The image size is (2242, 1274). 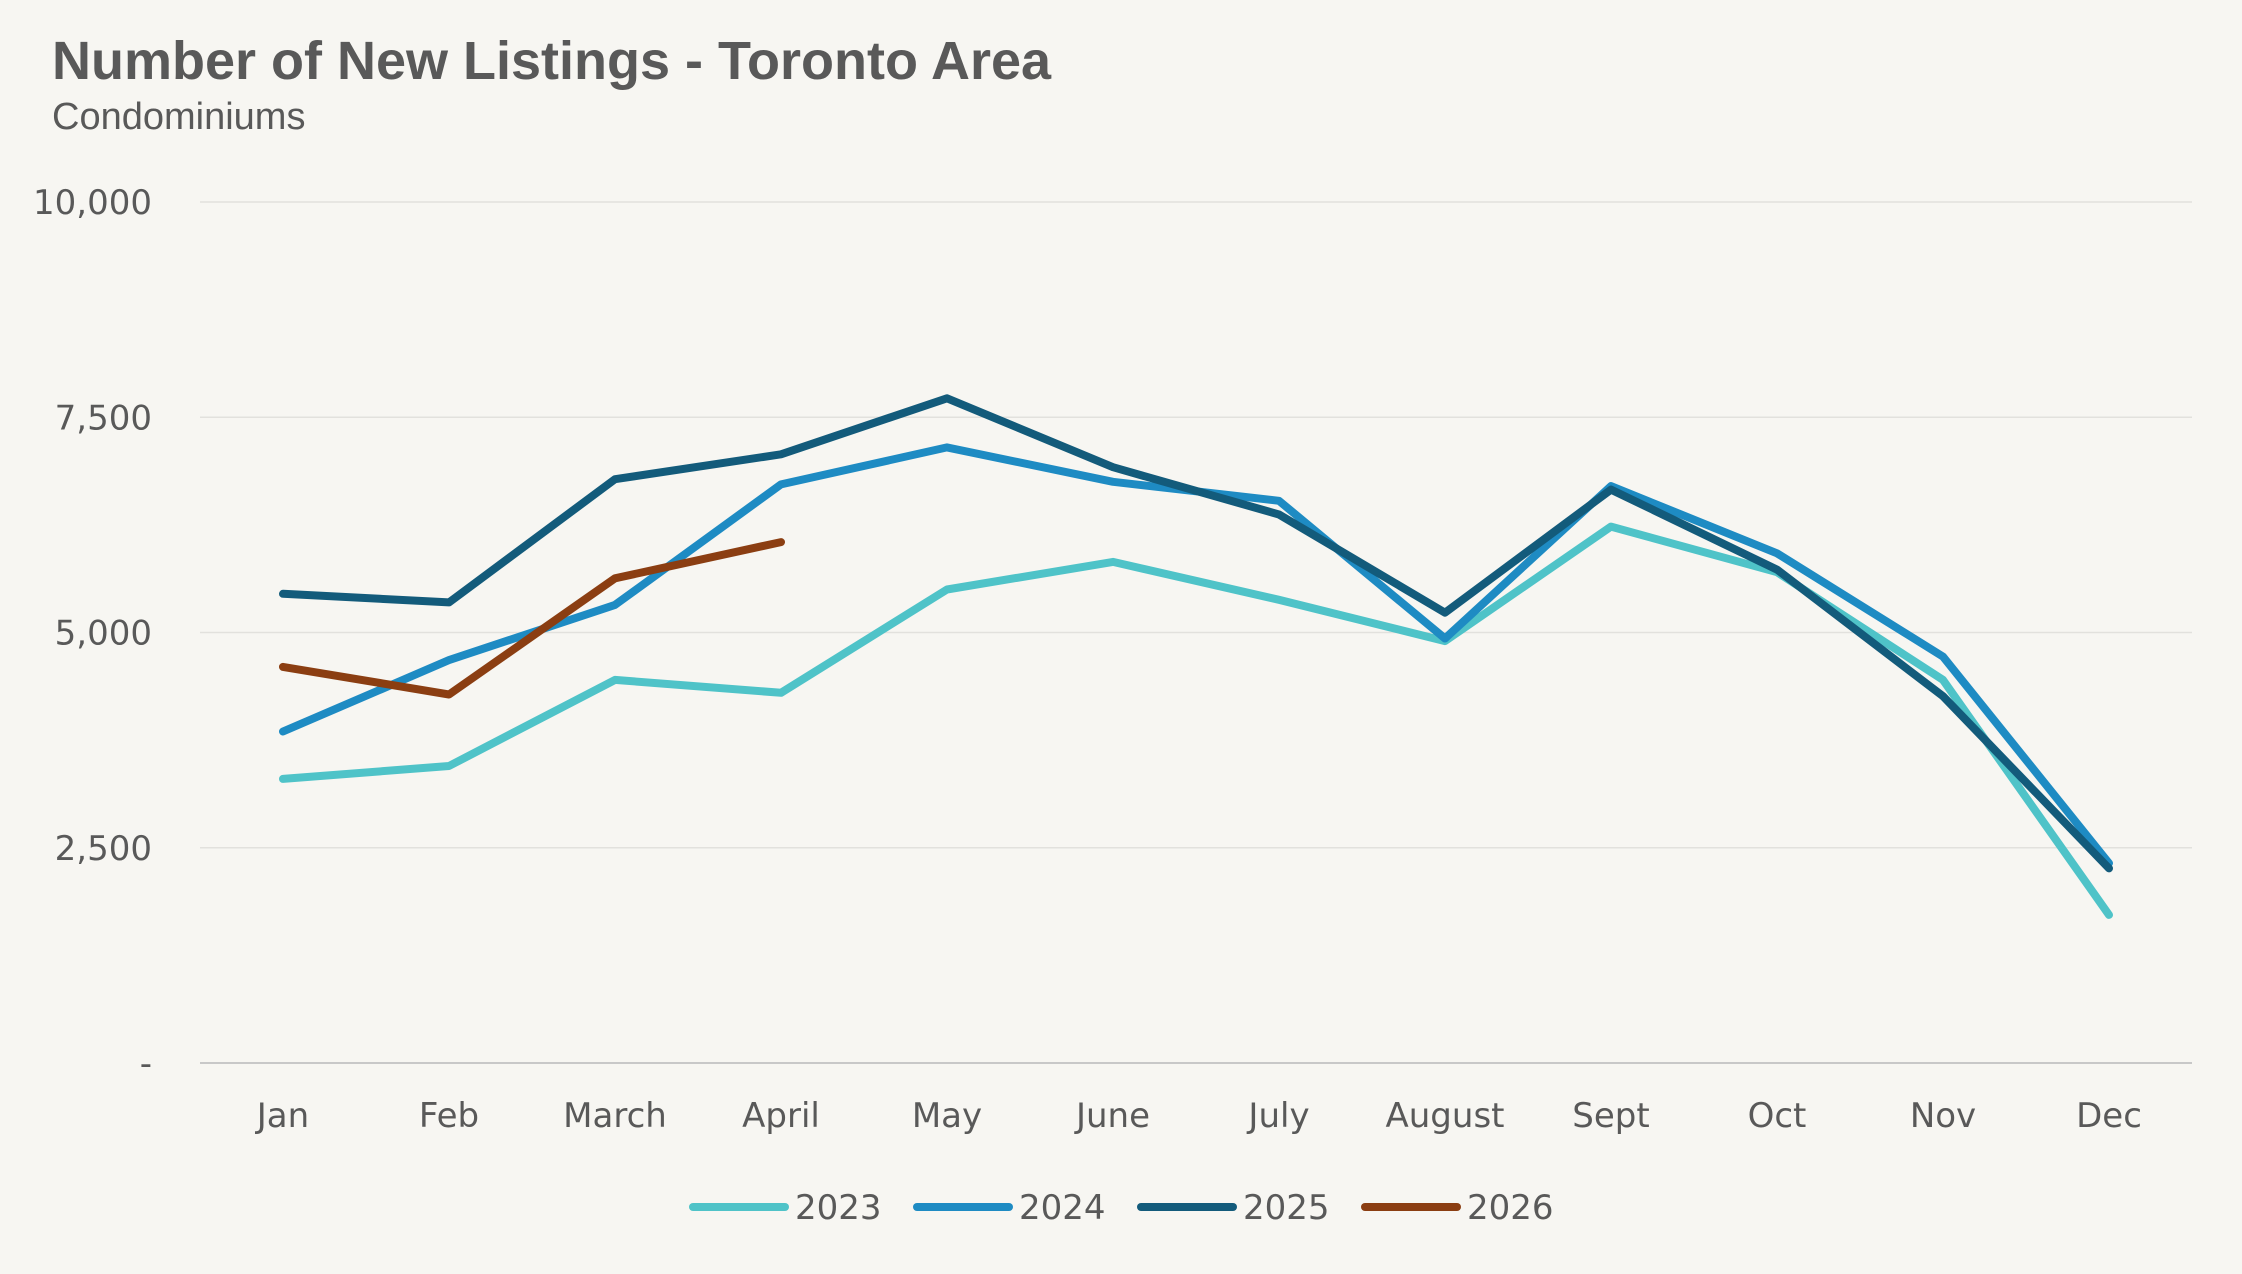 What do you see at coordinates (1277, 1116) in the screenshot?
I see `x-tick-label: July` at bounding box center [1277, 1116].